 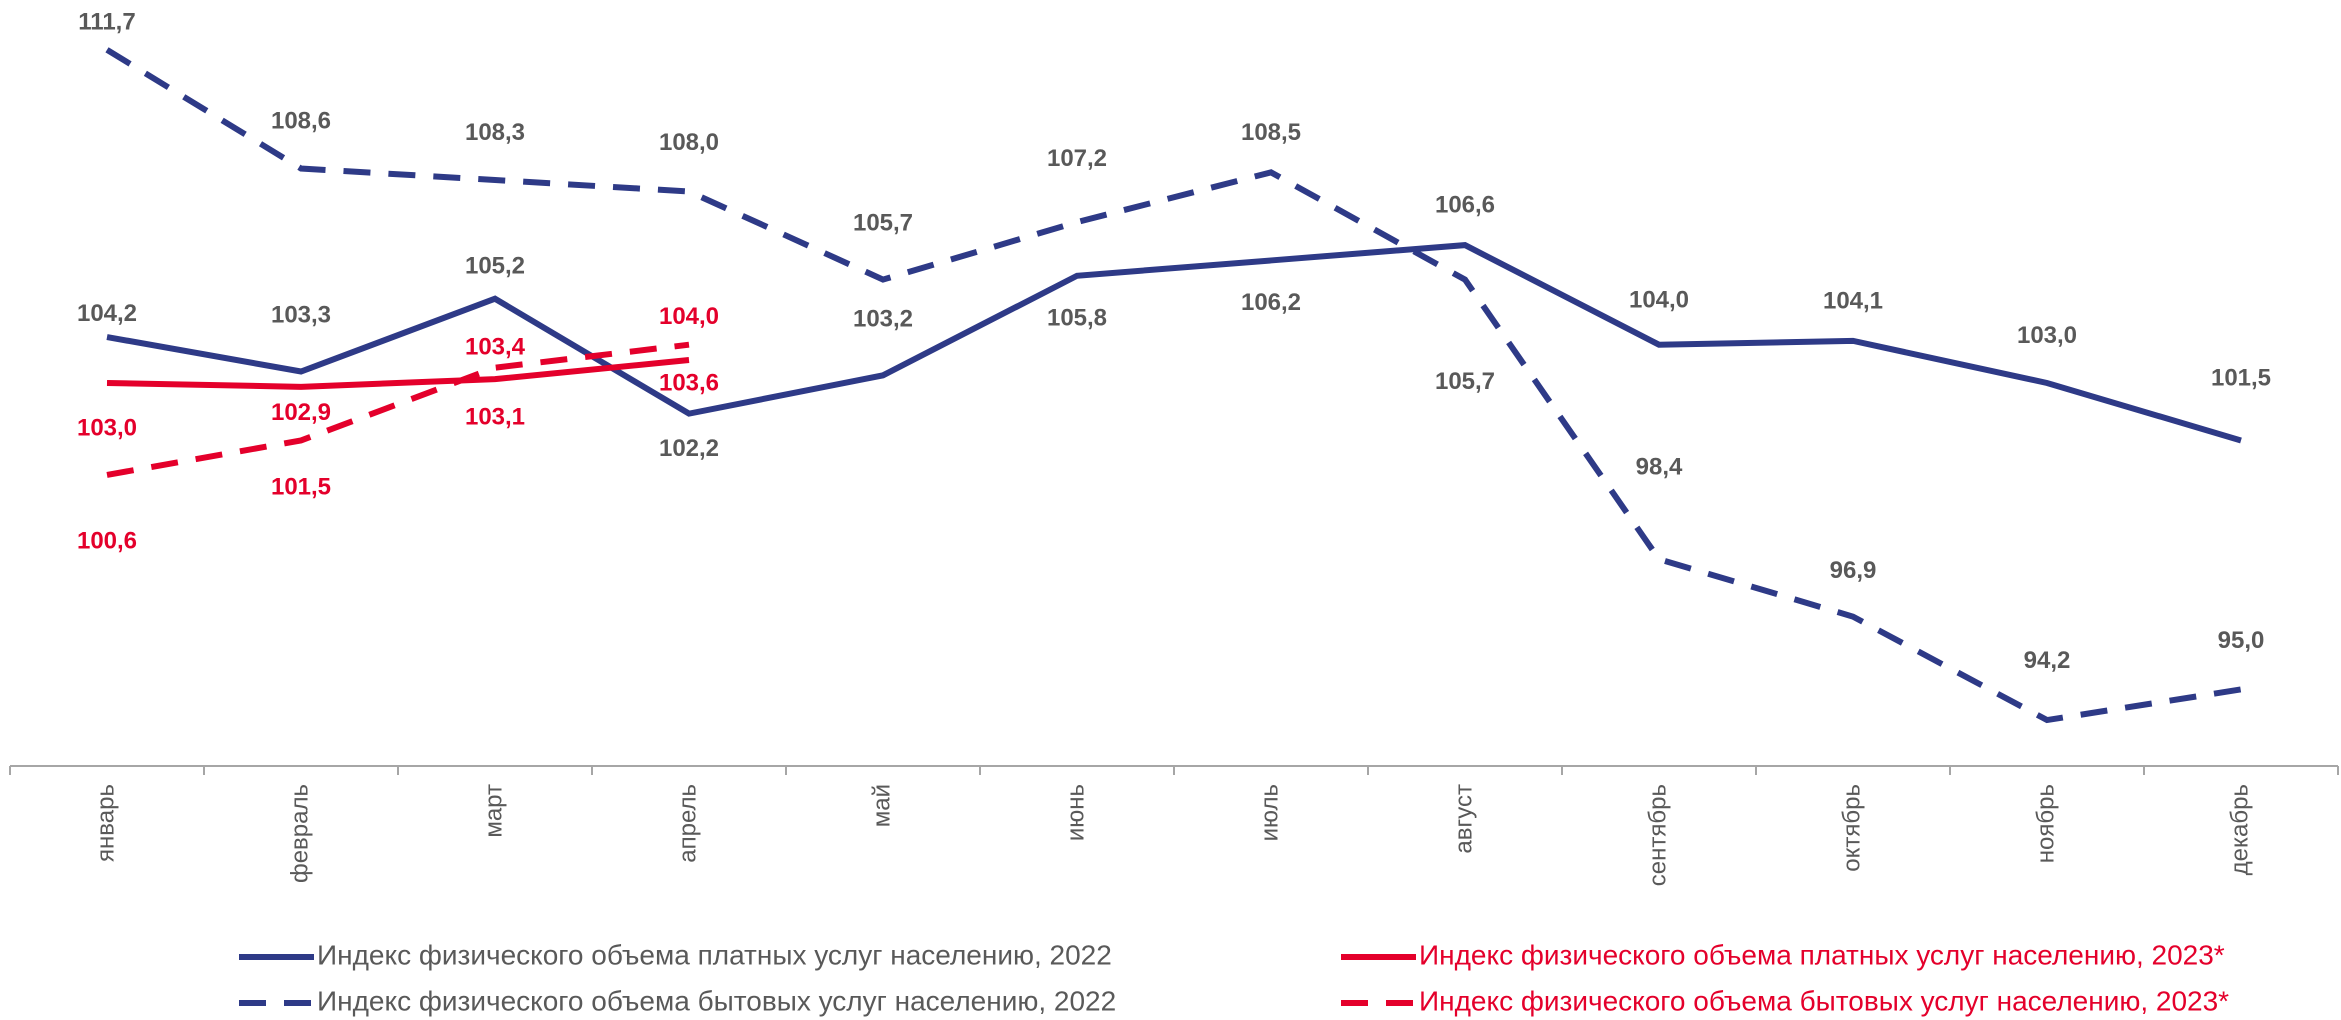 I want to click on x-tick-label: август, so click(x=1463, y=819).